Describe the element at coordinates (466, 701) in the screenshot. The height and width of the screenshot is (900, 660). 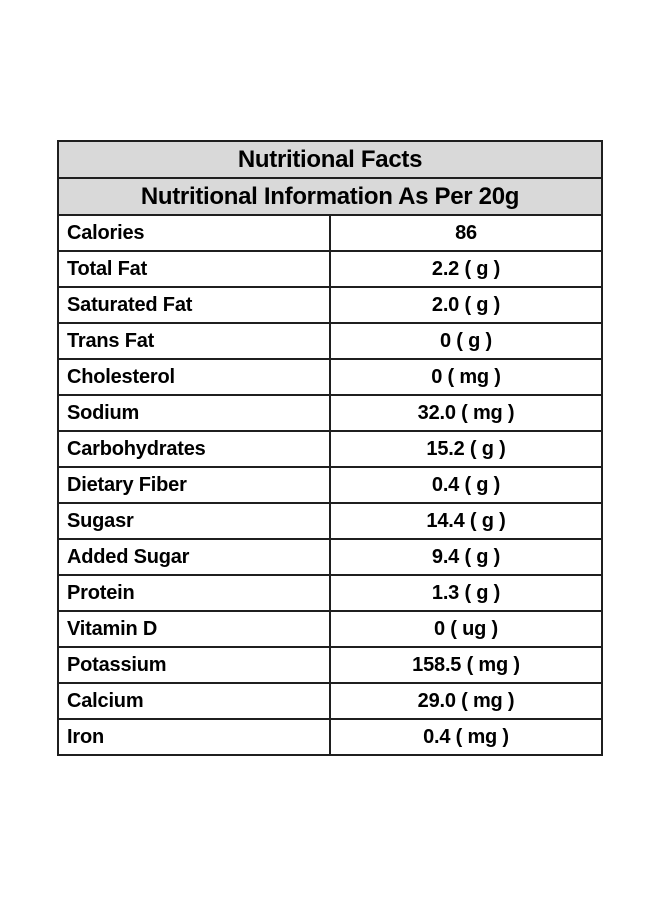
I see `nutrient-value: 29.0 ( mg )` at that location.